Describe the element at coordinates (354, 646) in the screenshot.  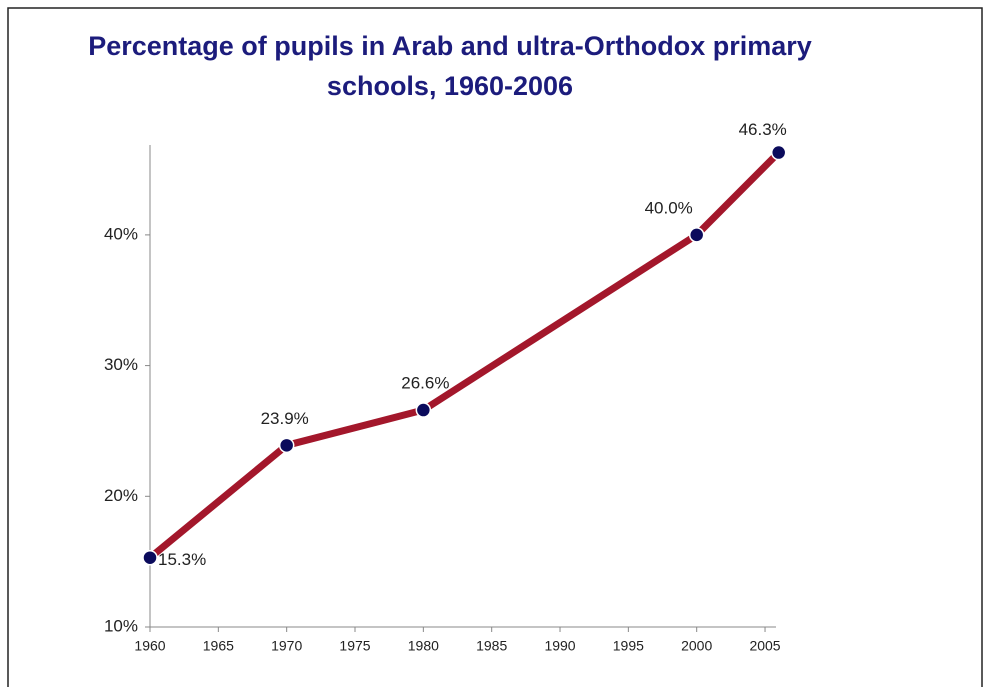
I see `x-tick-label: 1975` at that location.